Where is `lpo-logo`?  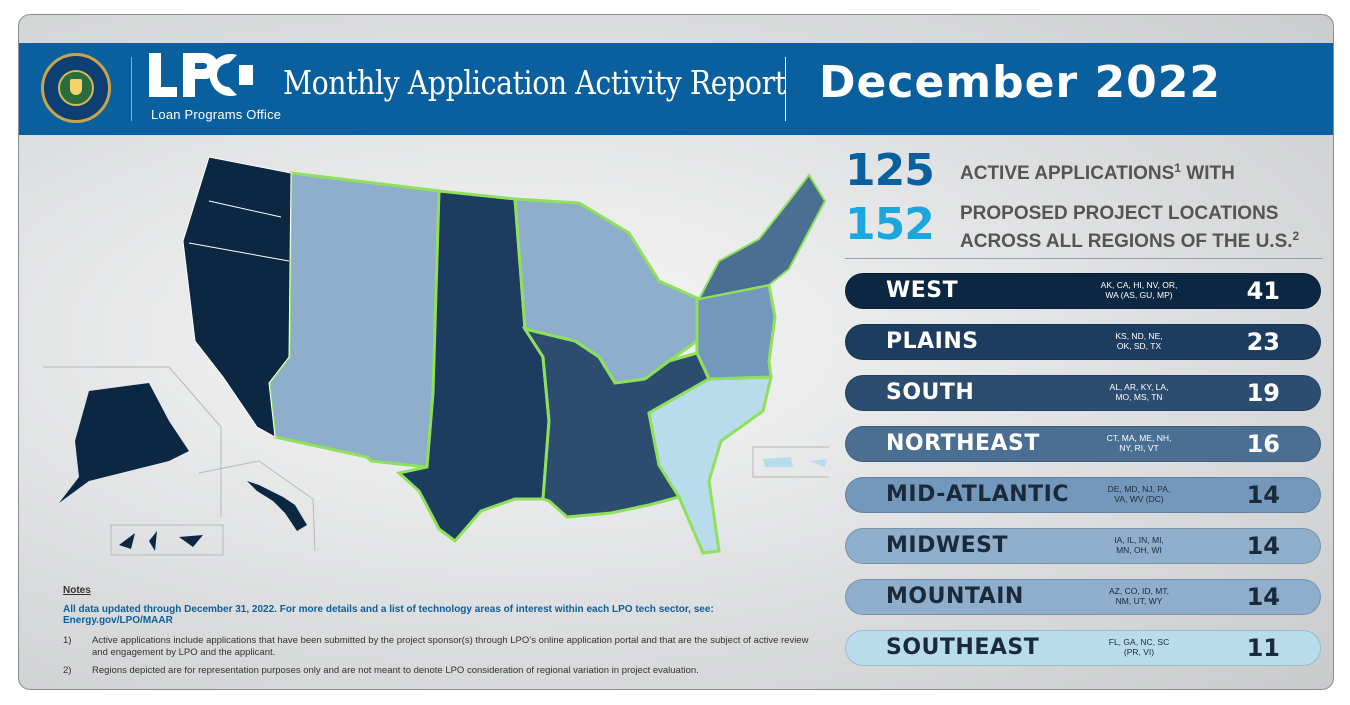 lpo-logo is located at coordinates (201, 75).